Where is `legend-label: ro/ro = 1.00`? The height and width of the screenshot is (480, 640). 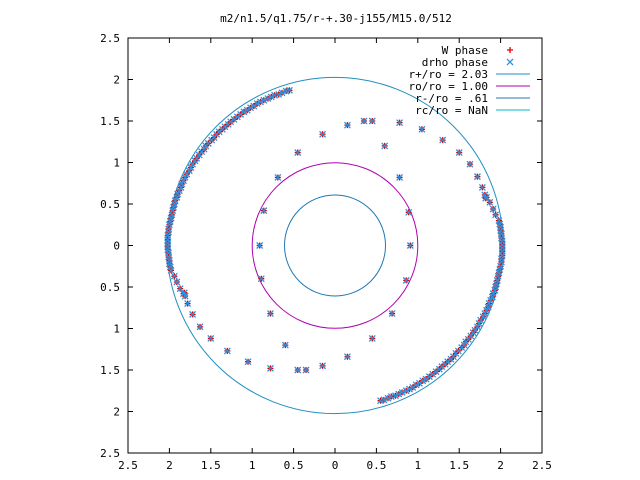 legend-label: ro/ro = 1.00 is located at coordinates (448, 86).